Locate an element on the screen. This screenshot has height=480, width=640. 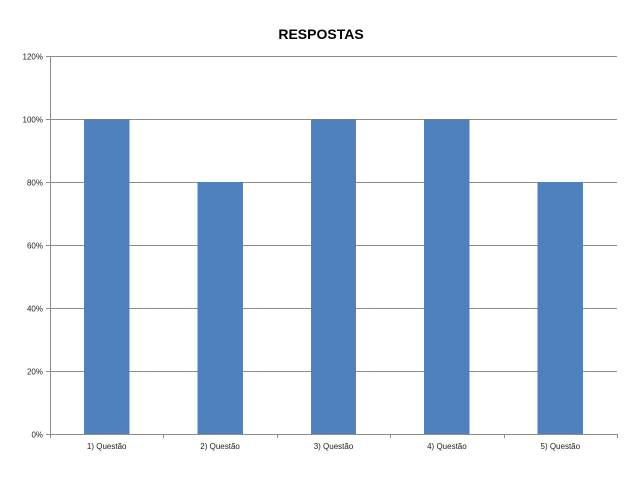
x-tick-label: 1) Questão is located at coordinates (107, 446).